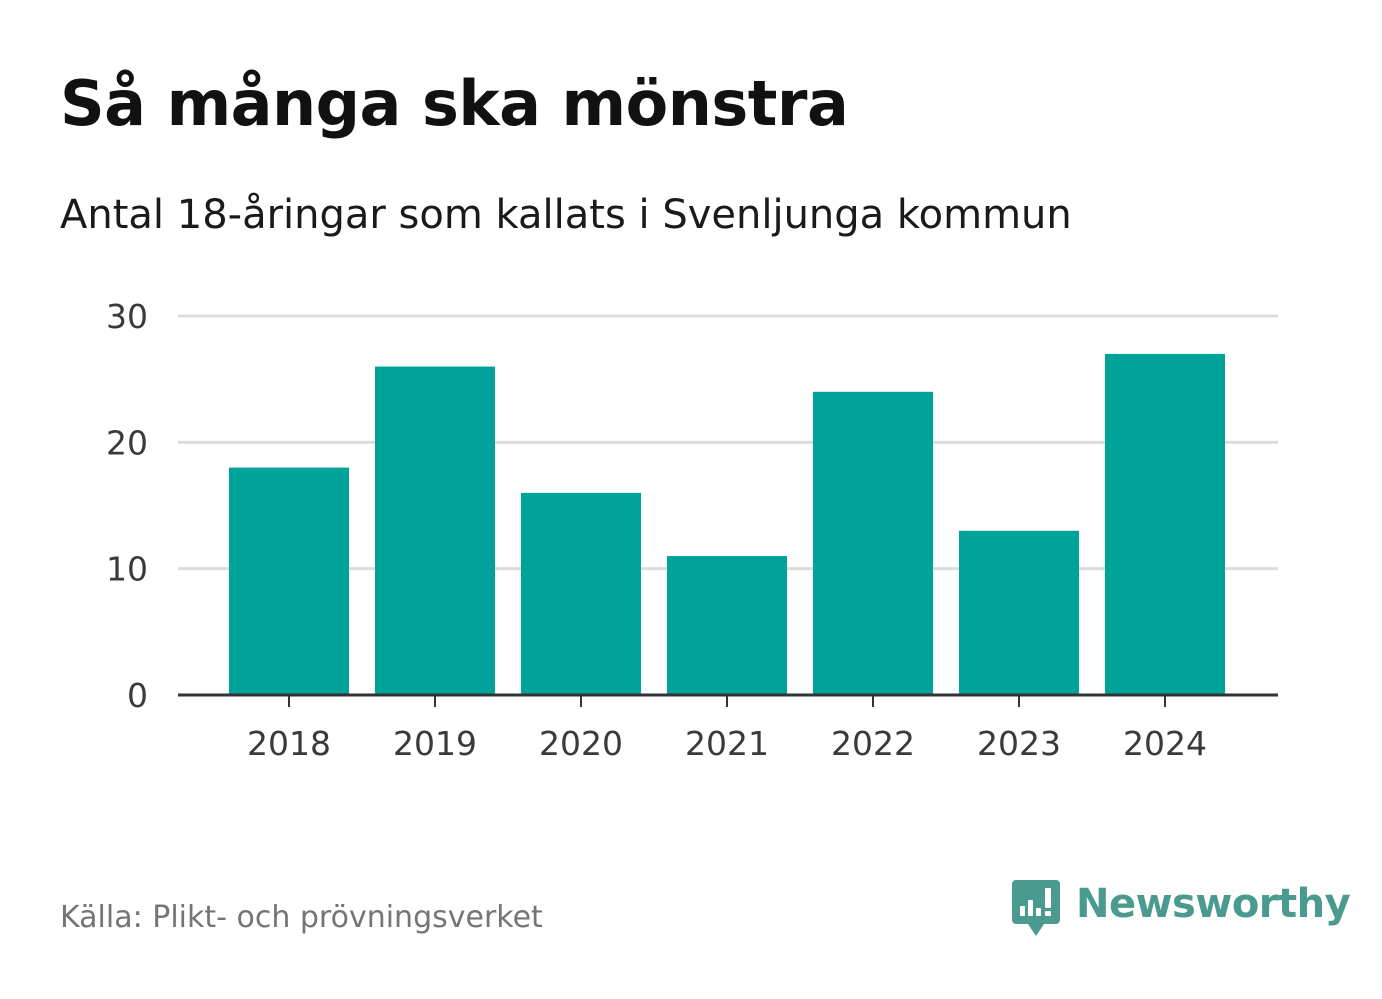 The width and height of the screenshot is (1382, 999). Describe the element at coordinates (127, 569) in the screenshot. I see `y-tick-label-10: 10` at that location.